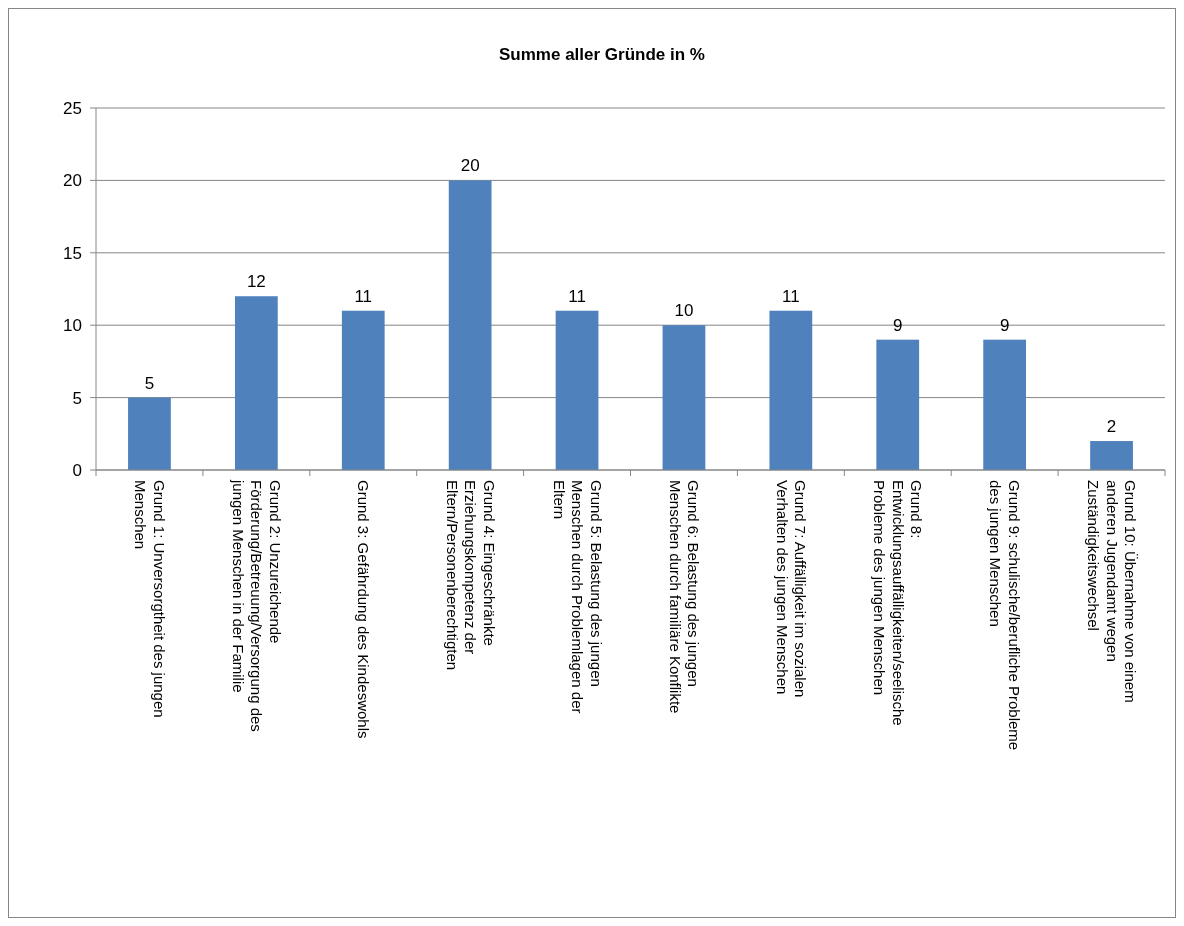  What do you see at coordinates (77, 398) in the screenshot?
I see `y-tick-label: 5` at bounding box center [77, 398].